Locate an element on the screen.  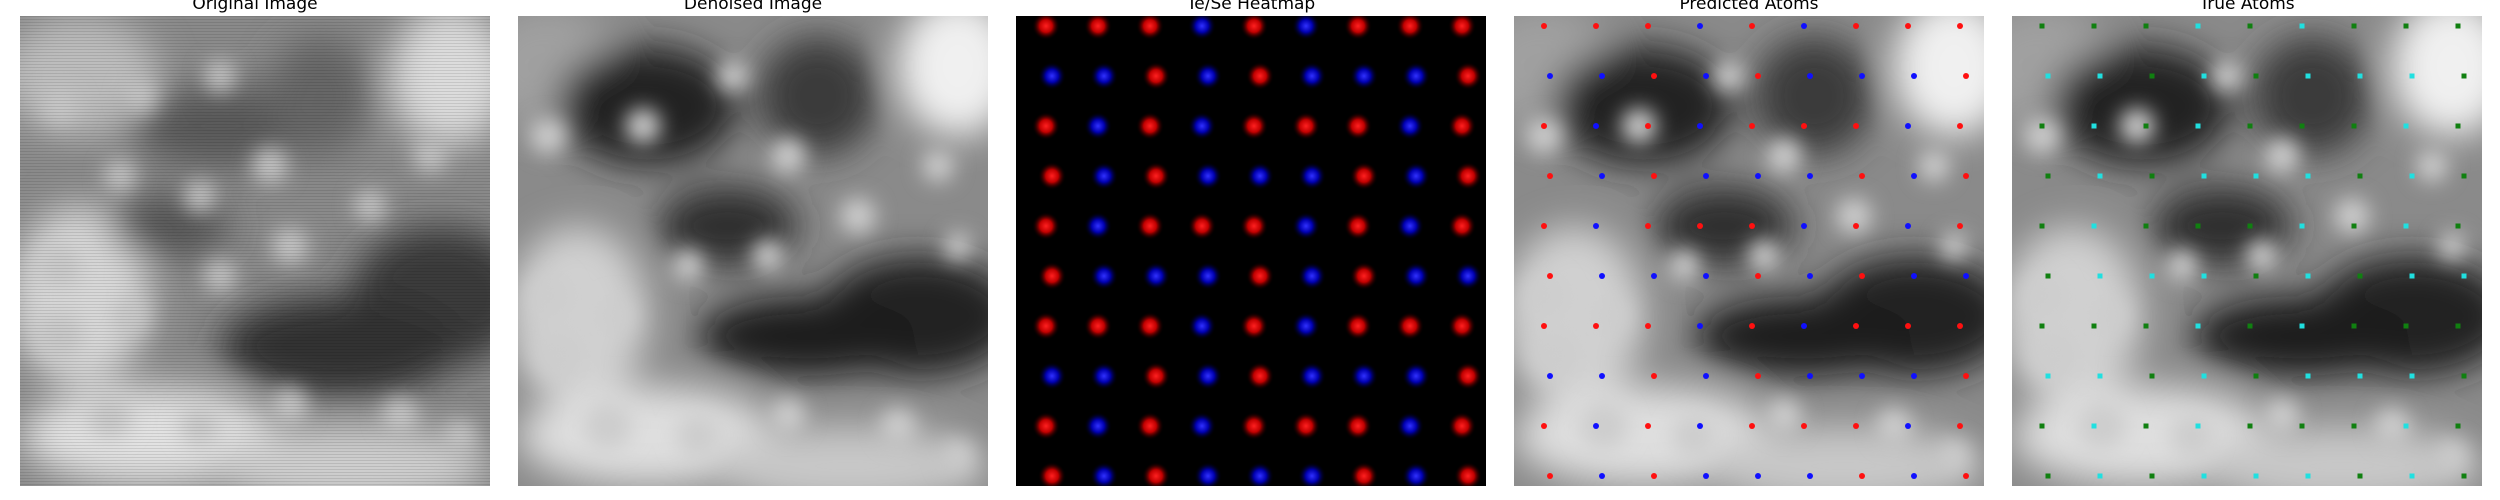
panel-title-original: Original Image is located at coordinates (255, 7).